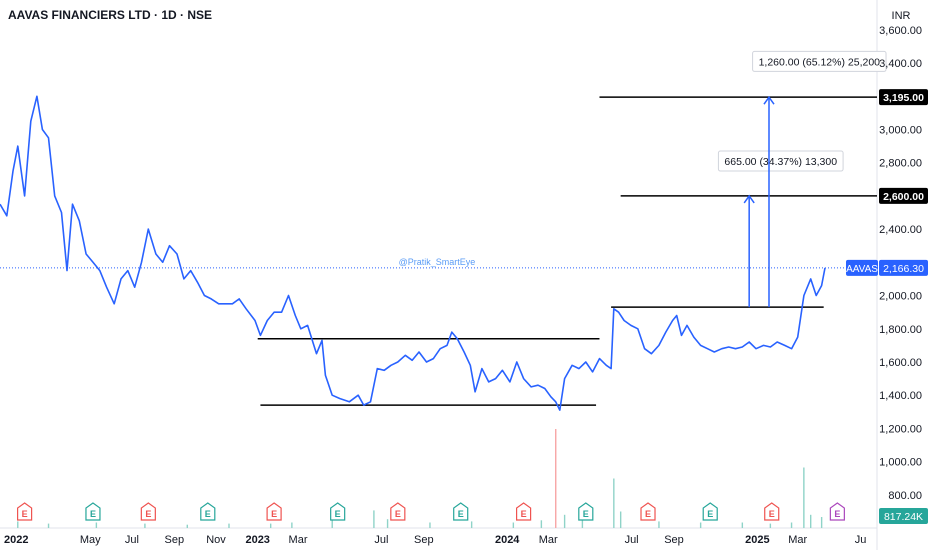  Describe the element at coordinates (900, 230) in the screenshot. I see `price-tick-label: 2,400.00` at that location.